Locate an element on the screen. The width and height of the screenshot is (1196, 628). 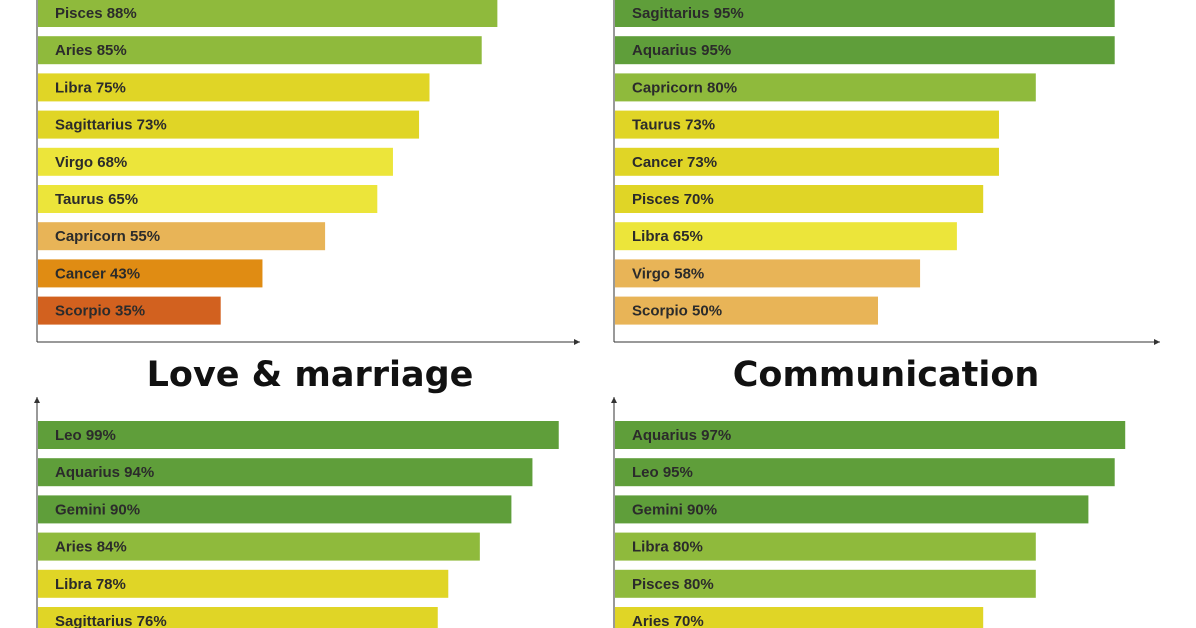
bar-label-bottom-right-4: Pisces 80% is located at coordinates (673, 584).